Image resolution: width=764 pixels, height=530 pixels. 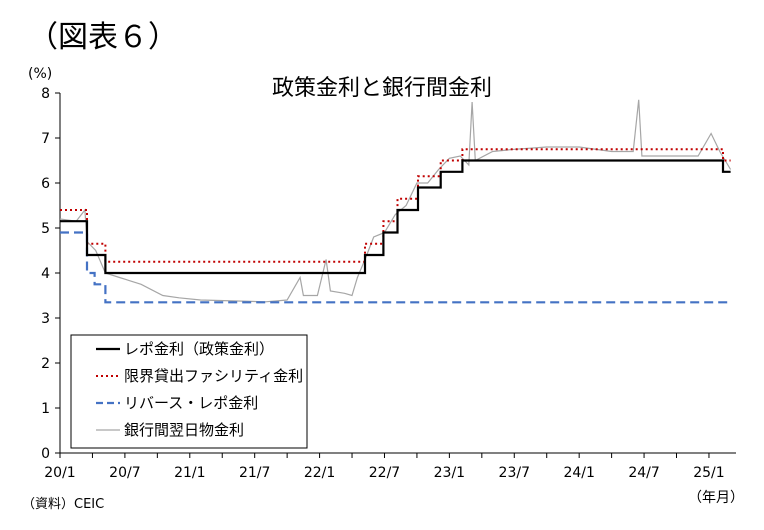 I want to click on y-tick-label: 2, so click(x=45, y=364).